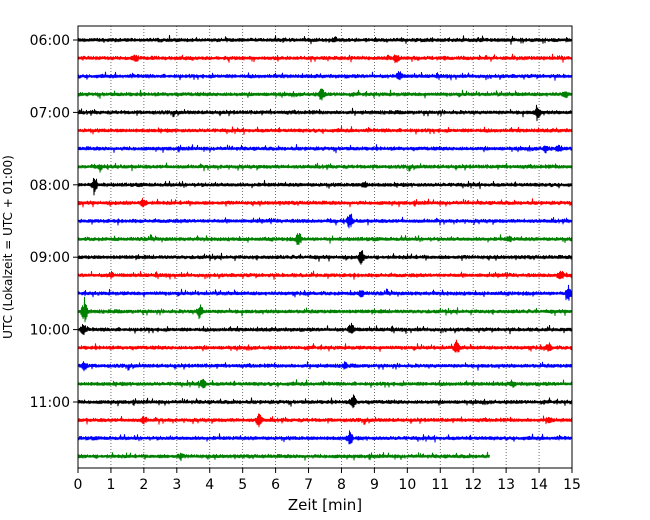  What do you see at coordinates (539, 485) in the screenshot?
I see `x-tick-label: 14` at bounding box center [539, 485].